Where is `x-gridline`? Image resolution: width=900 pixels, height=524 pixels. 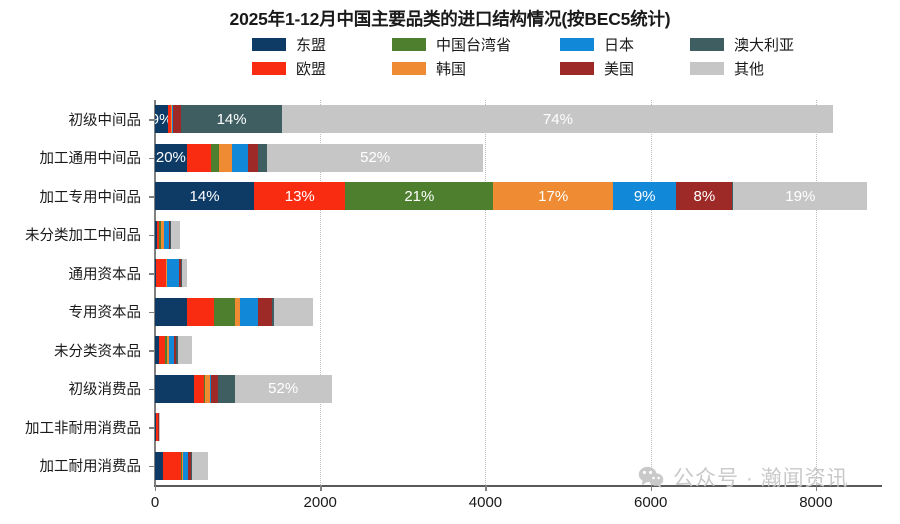
x-gridline is located at coordinates (816, 292).